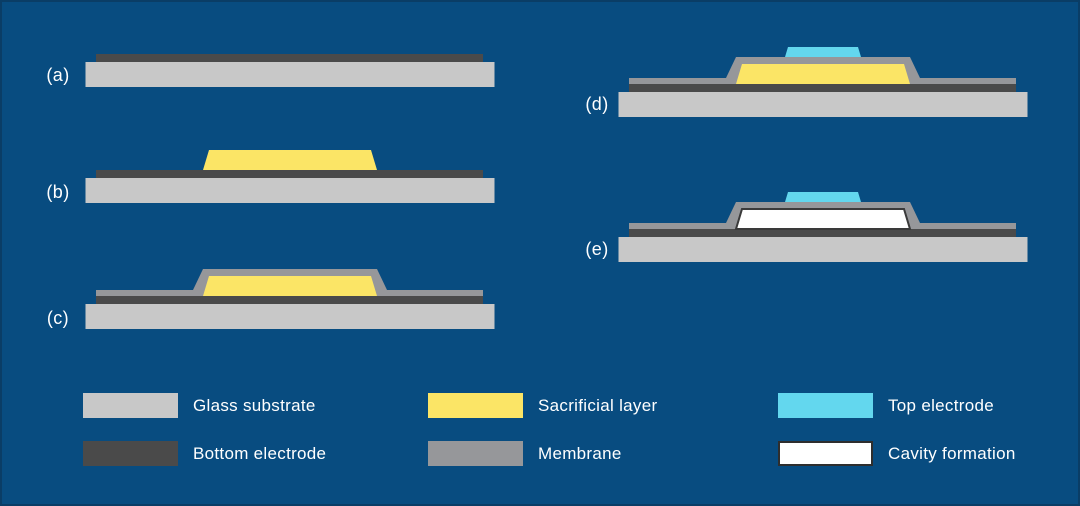 This screenshot has width=1080, height=506. I want to click on step-diagram-c, so click(290, 299).